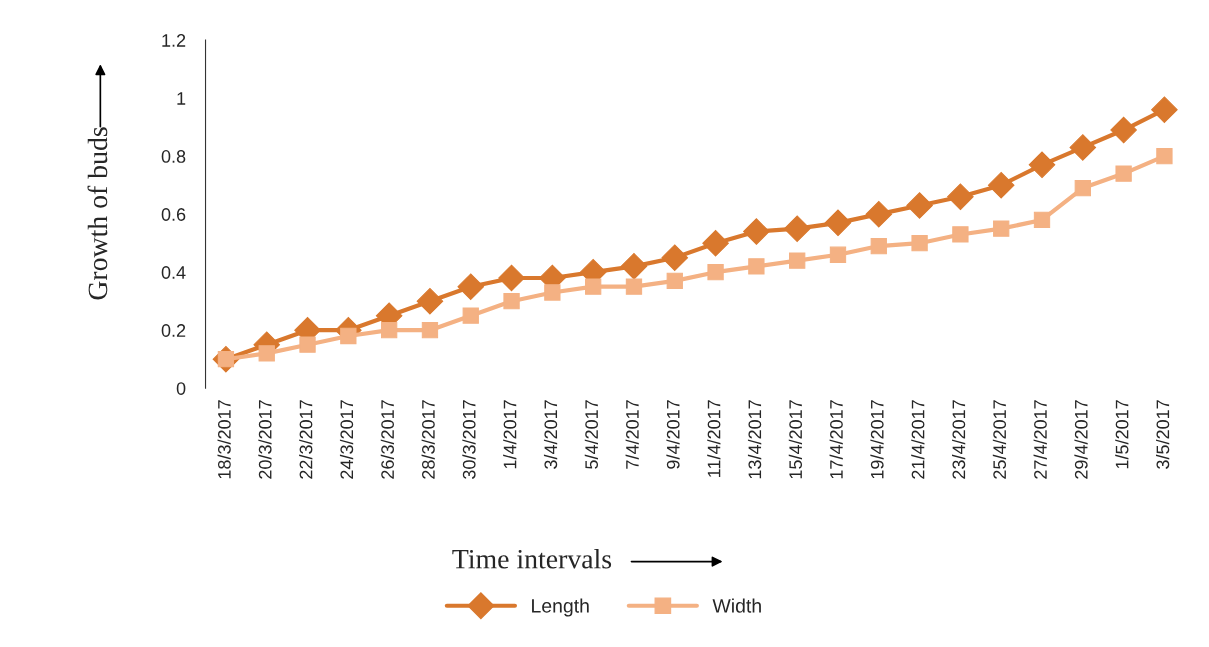 The height and width of the screenshot is (647, 1209). I want to click on y-tick-label: 0.8, so click(173, 156).